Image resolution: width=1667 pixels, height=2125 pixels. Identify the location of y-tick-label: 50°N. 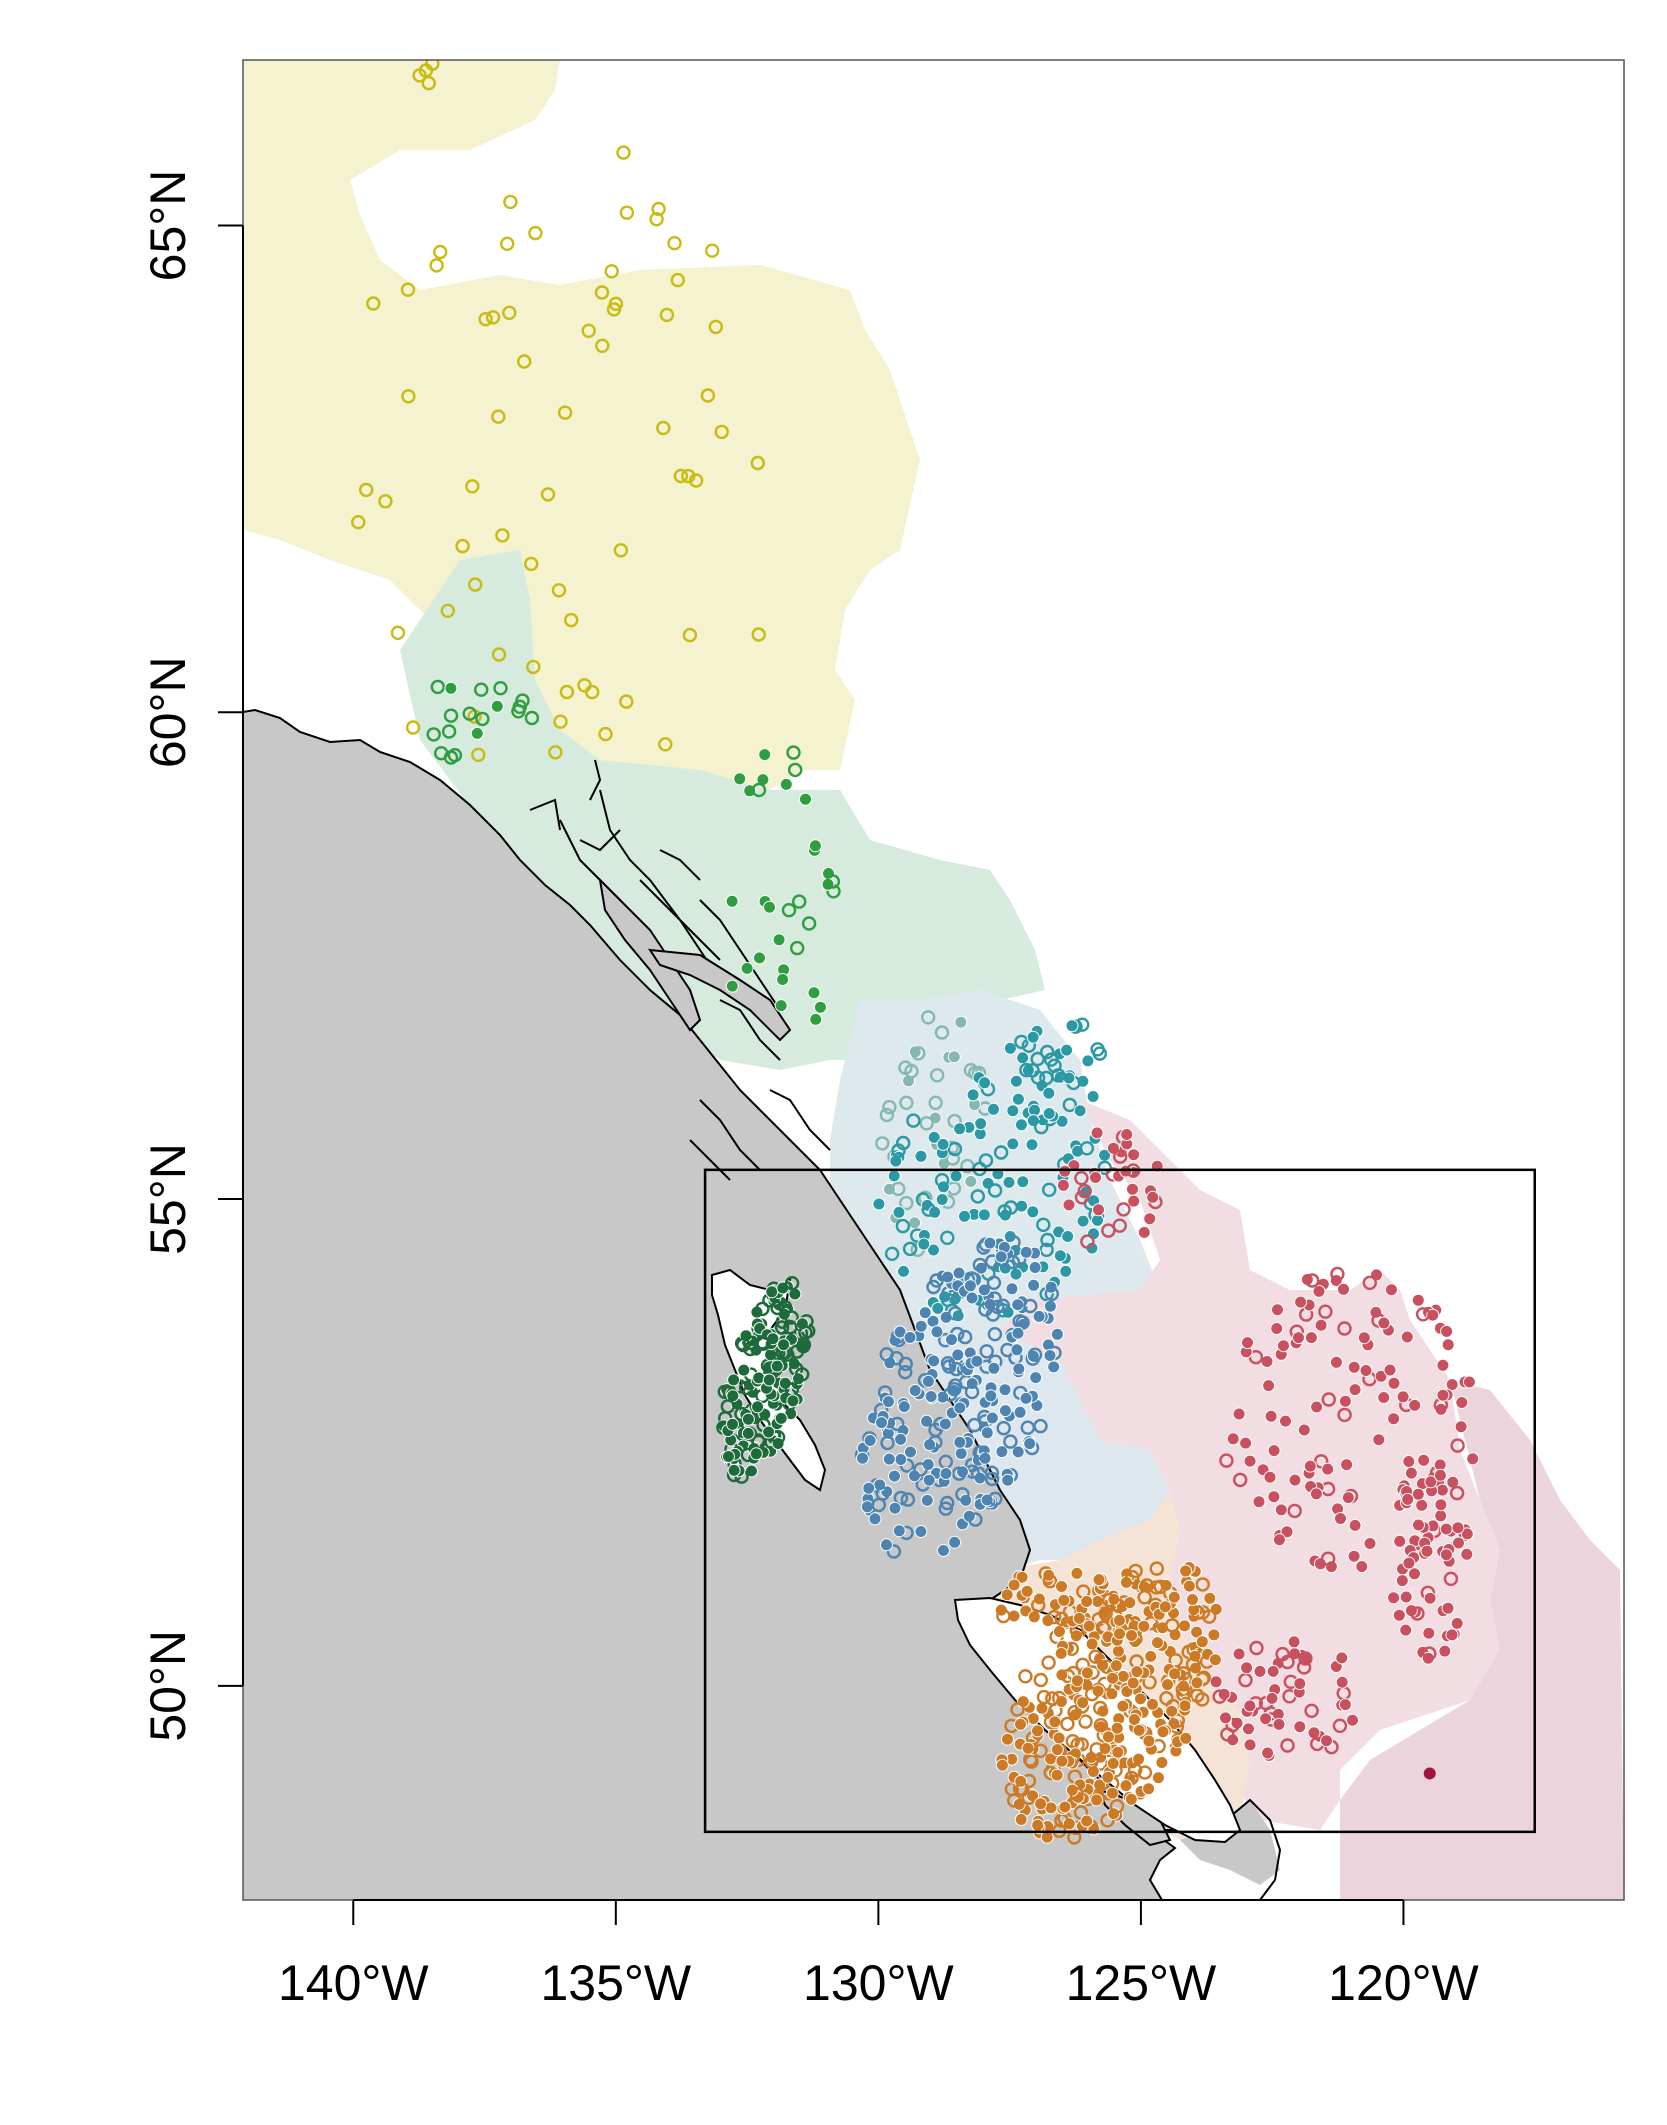
(168, 1686).